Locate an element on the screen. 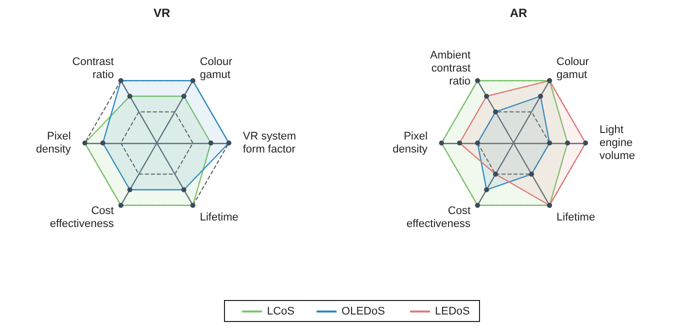 This screenshot has width=682, height=334. spoke-label: Ambient contrast ratio is located at coordinates (450, 69).